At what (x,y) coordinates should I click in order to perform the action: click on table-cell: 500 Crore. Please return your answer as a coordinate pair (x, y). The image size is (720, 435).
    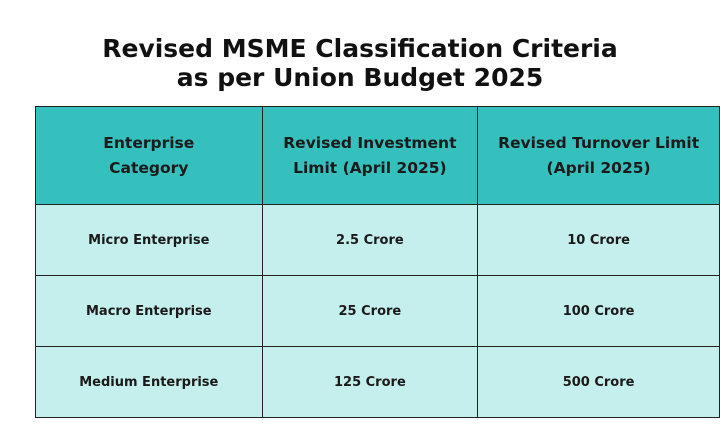
    Looking at the image, I should click on (598, 382).